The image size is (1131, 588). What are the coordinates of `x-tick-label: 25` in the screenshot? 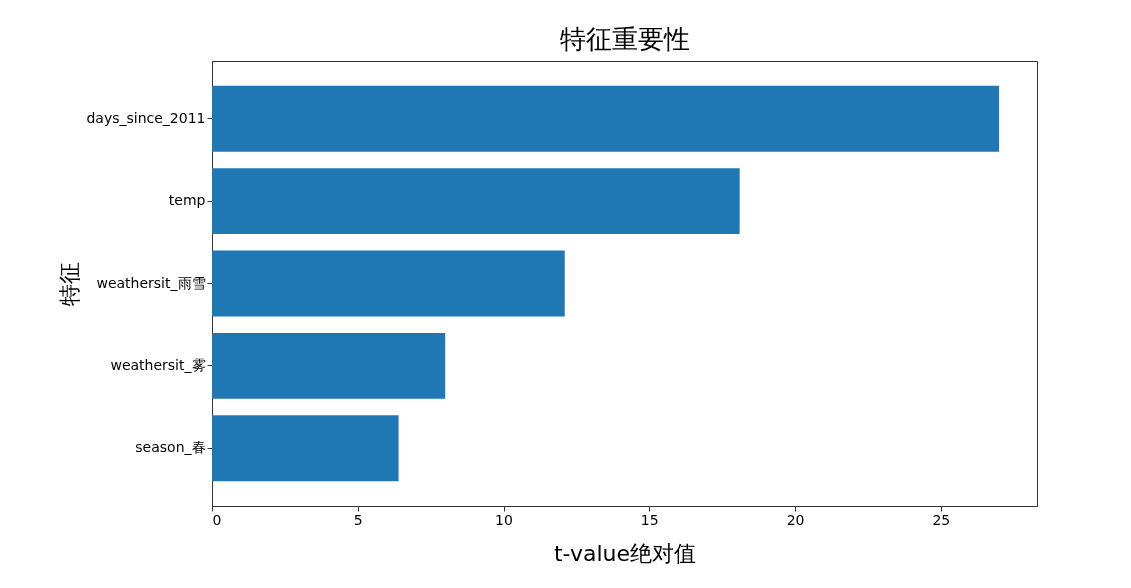 It's located at (941, 519).